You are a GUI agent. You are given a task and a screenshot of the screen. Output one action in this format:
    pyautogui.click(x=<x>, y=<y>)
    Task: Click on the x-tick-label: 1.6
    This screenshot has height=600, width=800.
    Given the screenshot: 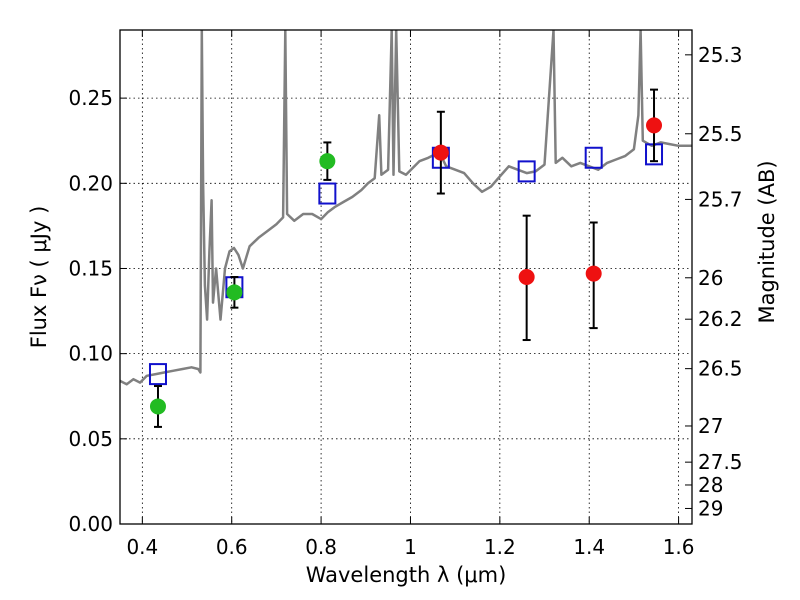 What is the action you would take?
    pyautogui.click(x=679, y=547)
    